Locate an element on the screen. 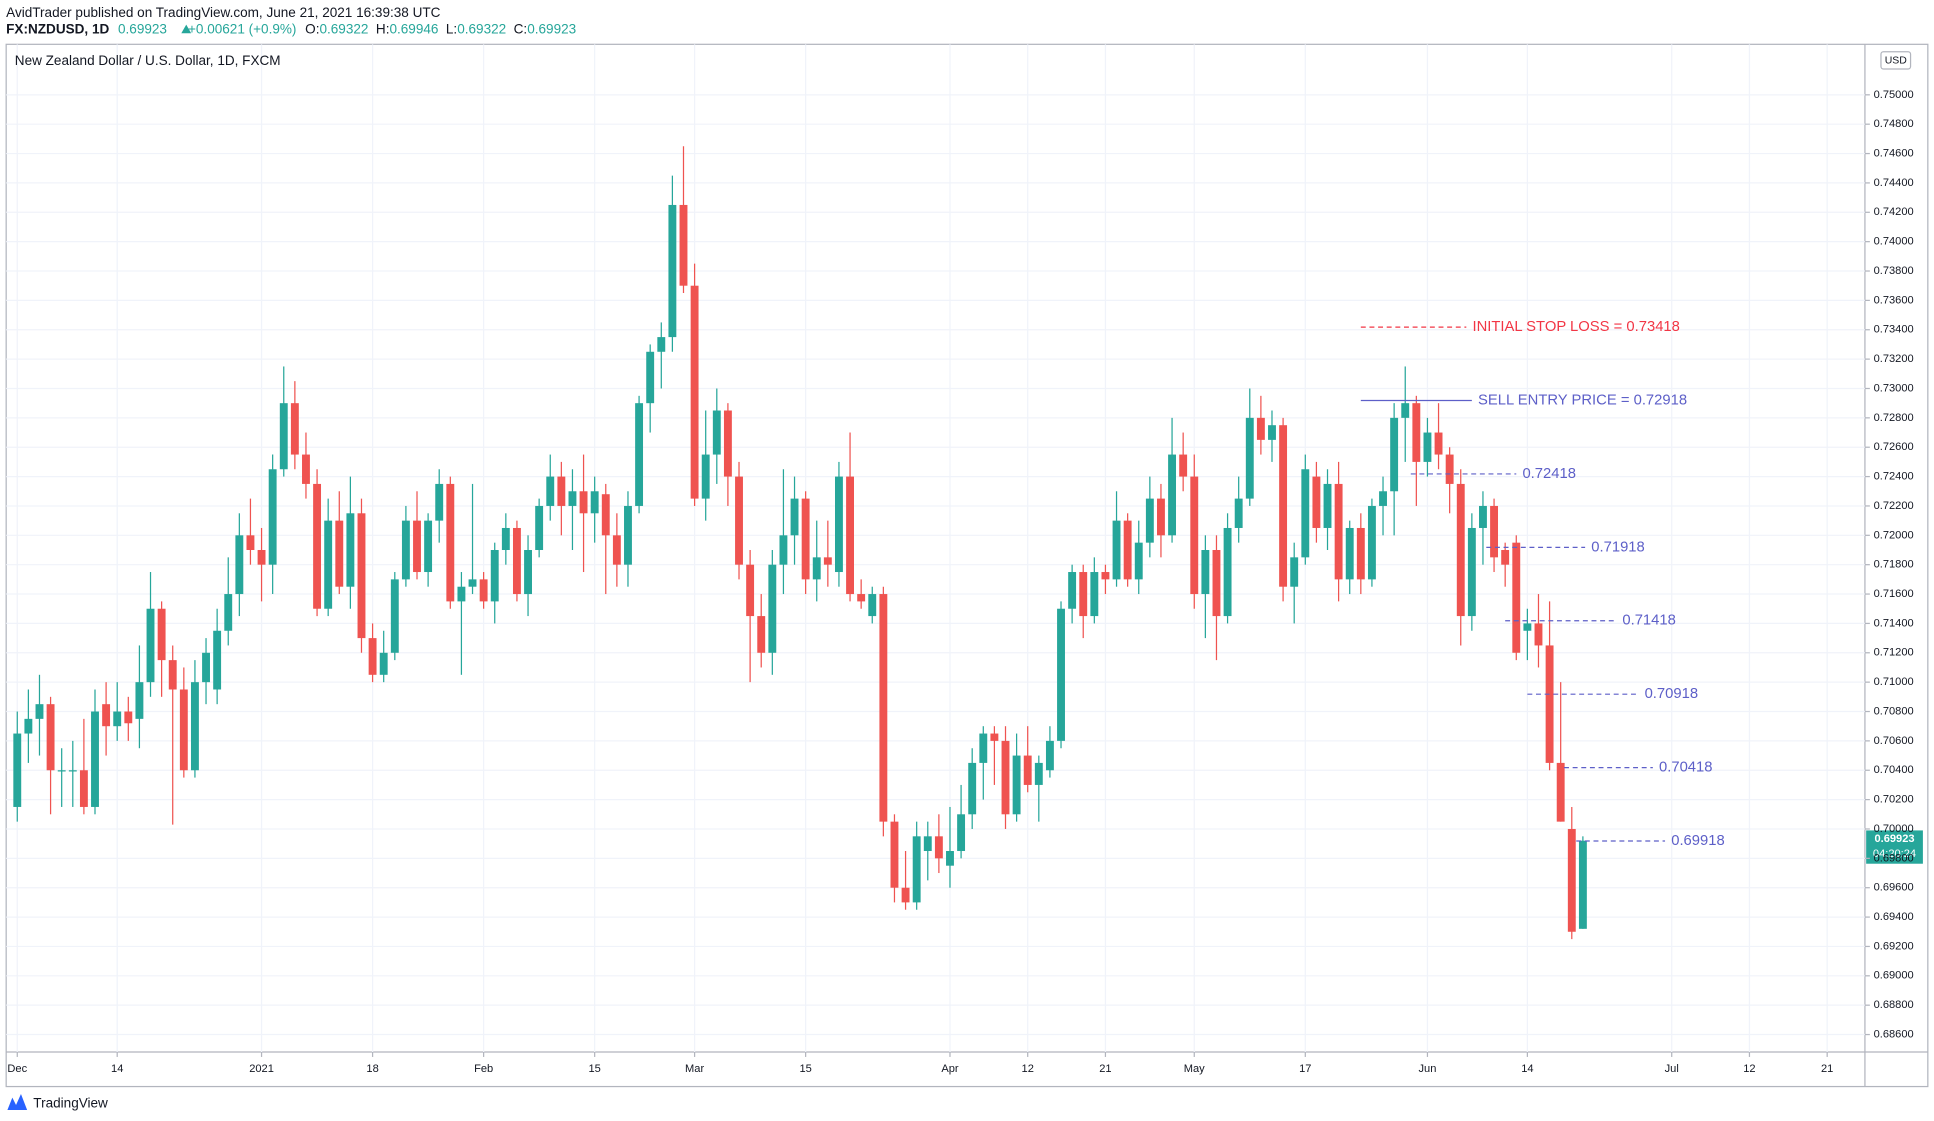 This screenshot has height=1121, width=1934. up-arrow is located at coordinates (186, 29).